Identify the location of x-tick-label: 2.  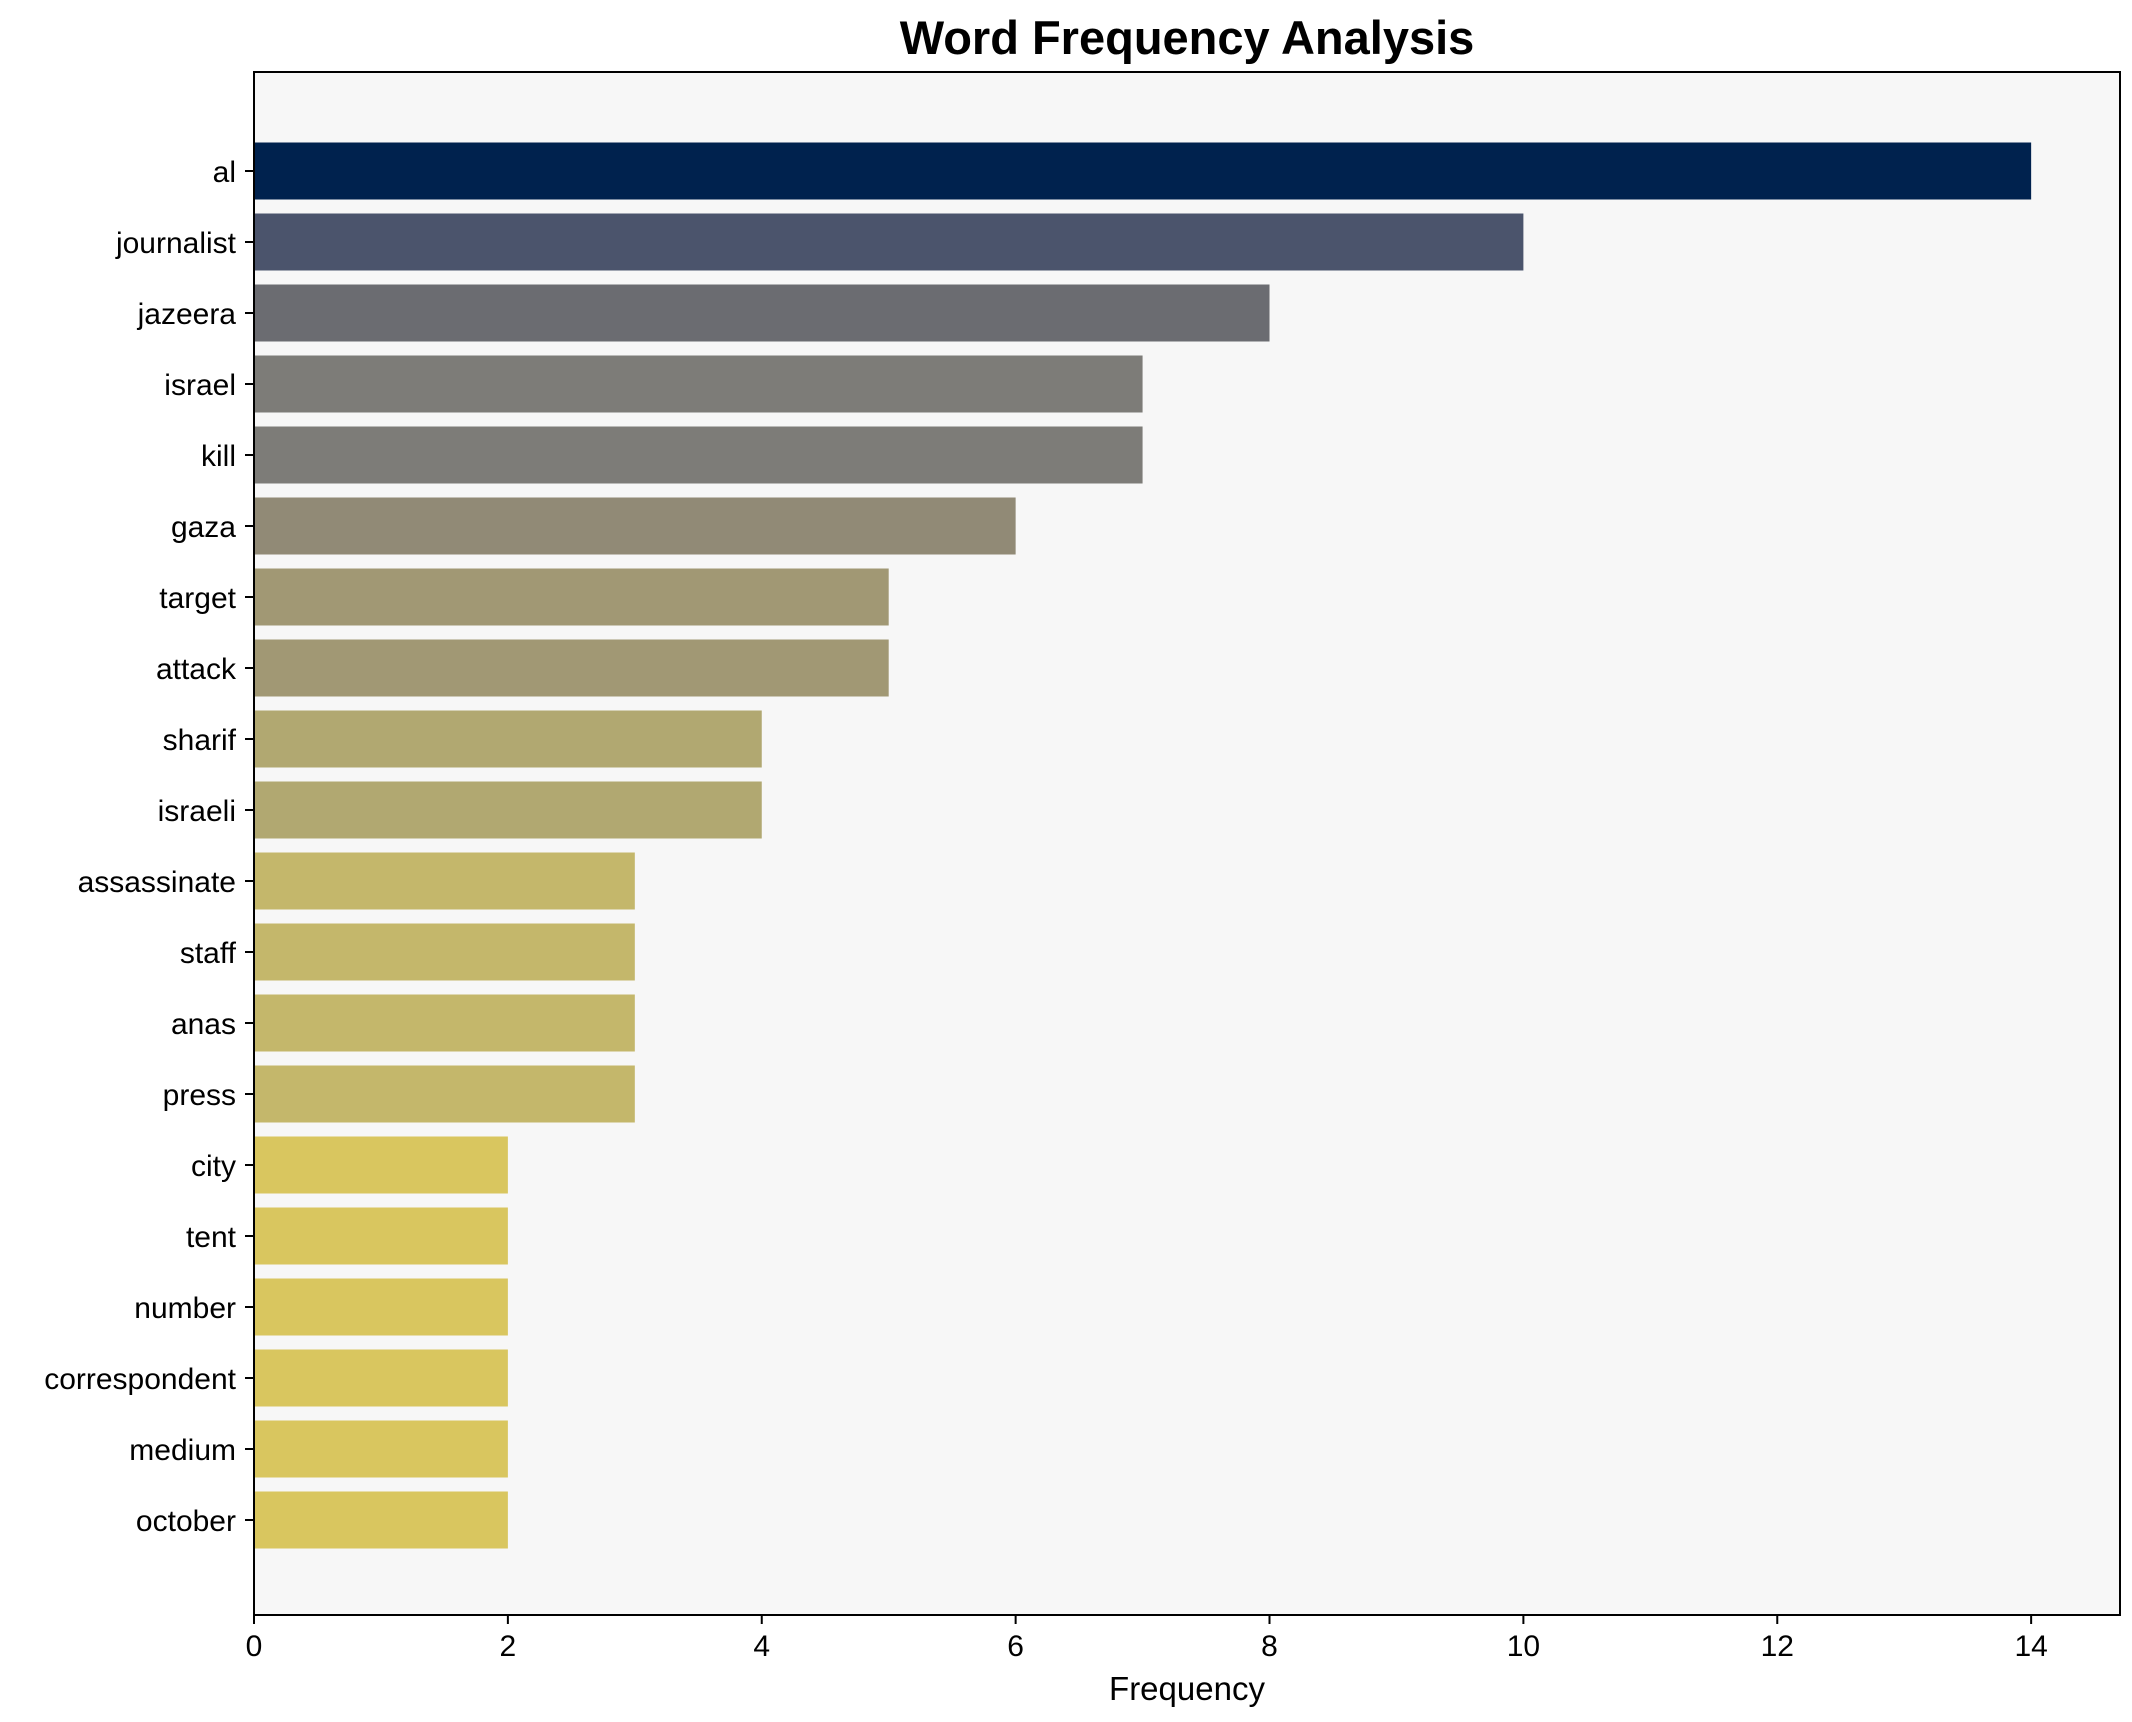
(508, 1646).